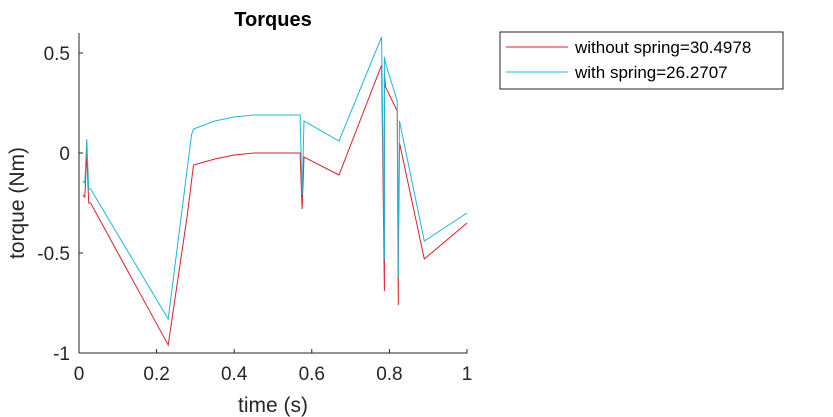 The image size is (833, 417). What do you see at coordinates (17, 203) in the screenshot?
I see `y-axis-label: torque (Nm)` at bounding box center [17, 203].